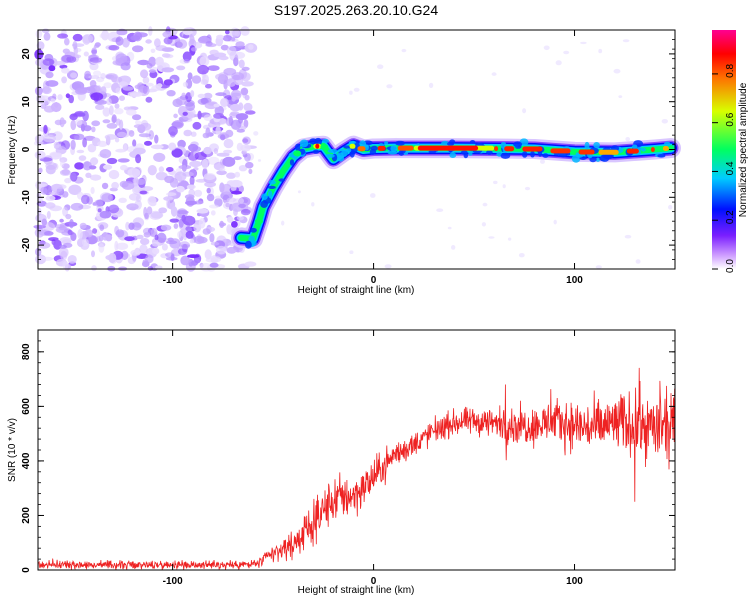 Image resolution: width=750 pixels, height=605 pixels. What do you see at coordinates (632, 151) in the screenshot?
I see `signal-core` at bounding box center [632, 151].